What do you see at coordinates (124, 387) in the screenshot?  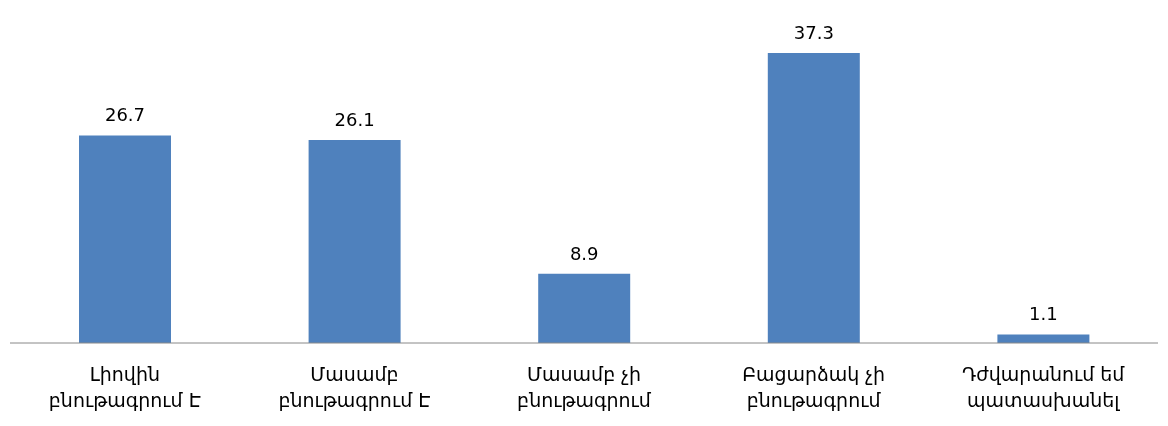 I see `x-tick-label: Լիովին բնութագրում Է` at bounding box center [124, 387].